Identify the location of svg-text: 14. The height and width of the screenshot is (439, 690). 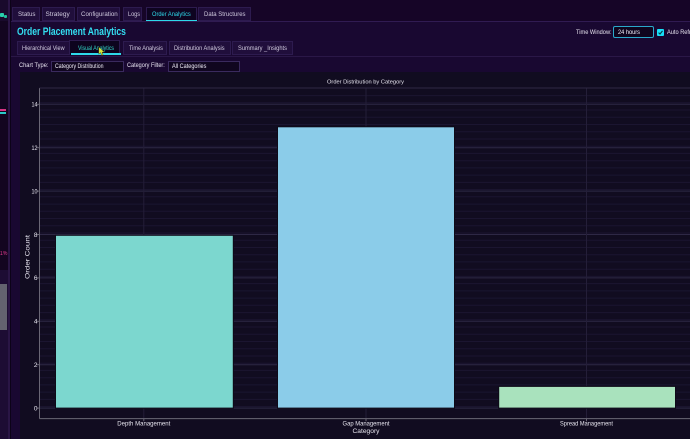
(35, 105).